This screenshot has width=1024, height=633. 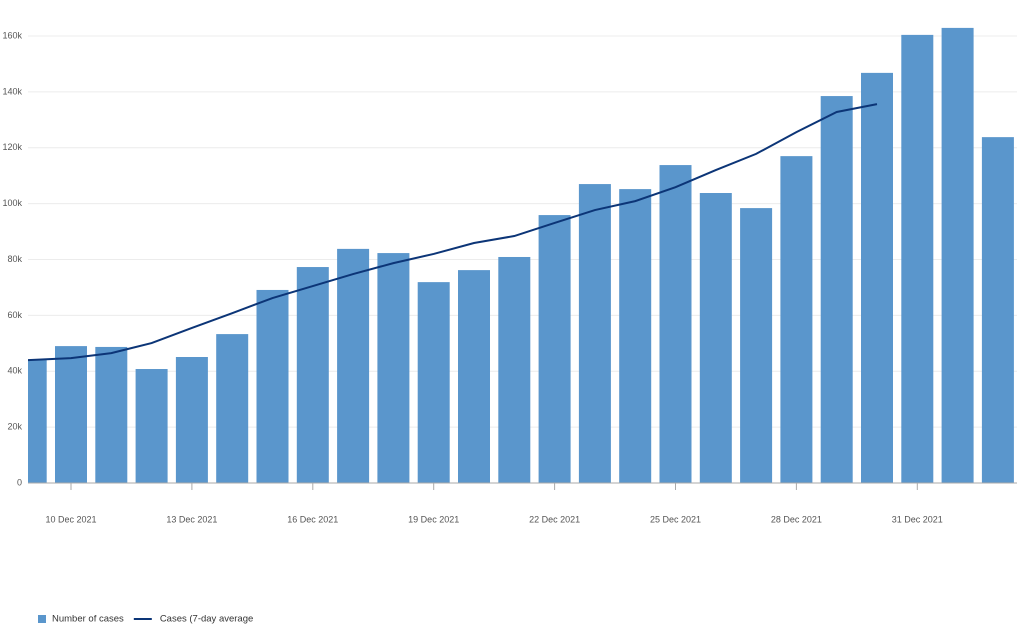 What do you see at coordinates (42, 619) in the screenshot?
I see `legend-swatch` at bounding box center [42, 619].